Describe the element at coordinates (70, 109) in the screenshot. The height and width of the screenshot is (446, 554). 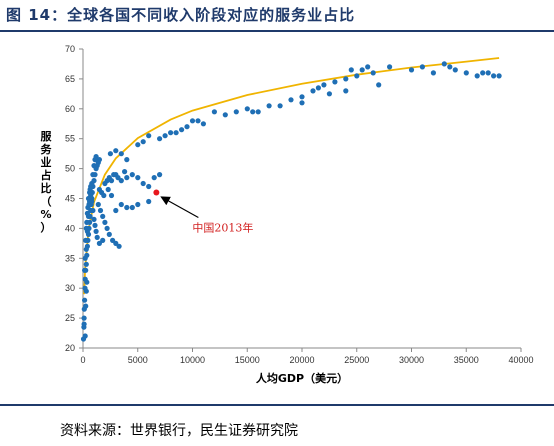
I see `y-tick-label: 60` at that location.